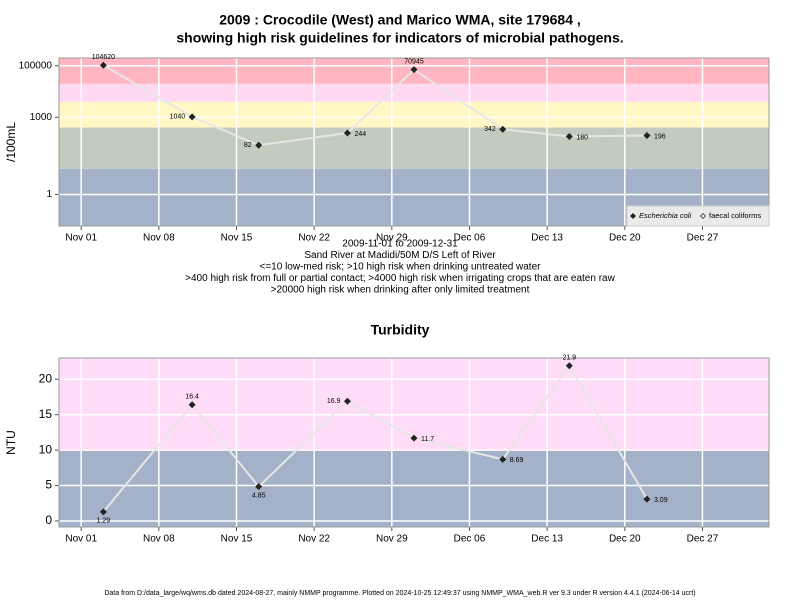 The image size is (800, 600). Describe the element at coordinates (192, 397) in the screenshot. I see `data-label: 16.4` at that location.